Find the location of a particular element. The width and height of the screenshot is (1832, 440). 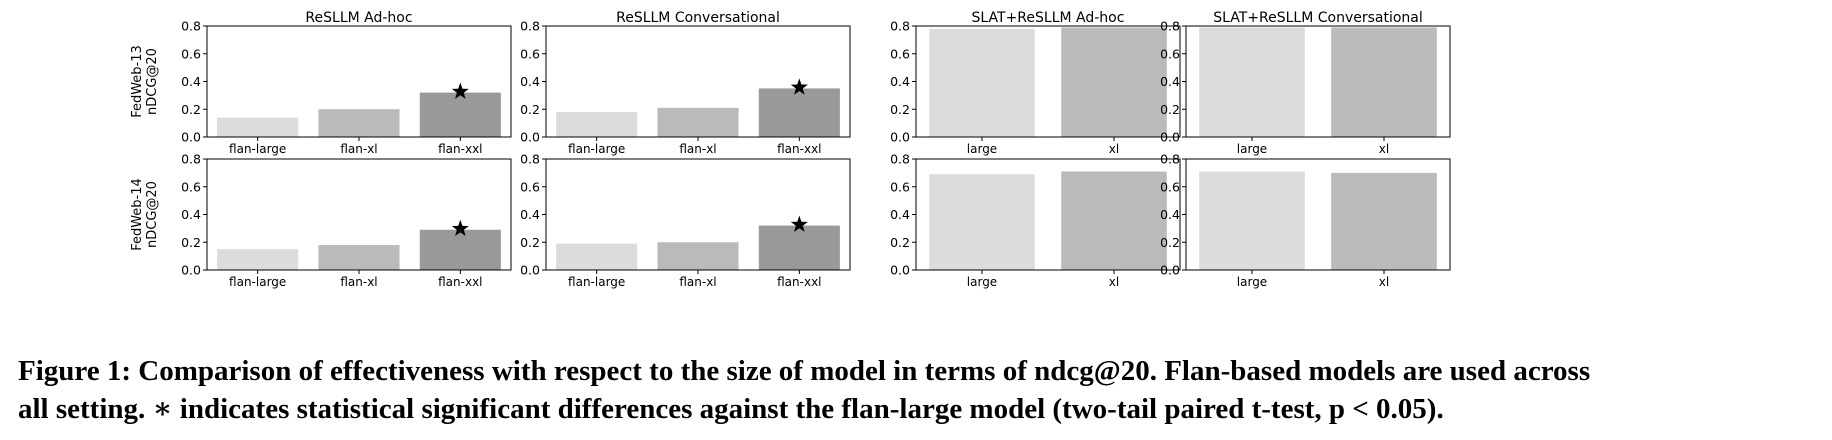

row-label-1-line-1: FedWeb-13 is located at coordinates (137, 81).